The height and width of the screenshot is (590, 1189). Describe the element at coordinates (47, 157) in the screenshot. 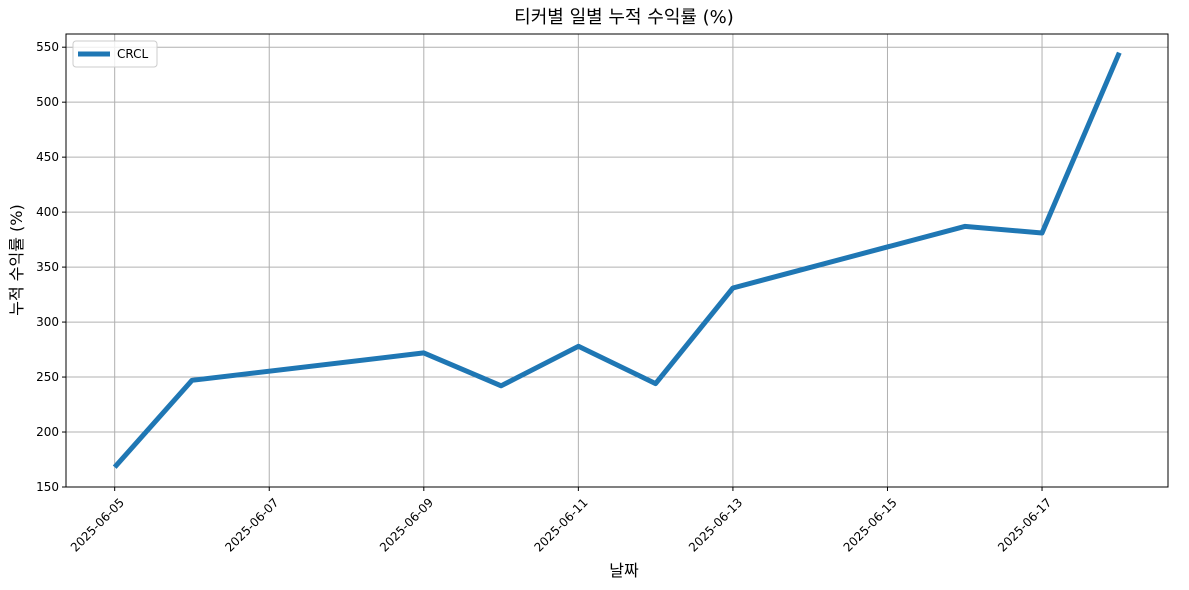

I see `y-tick-label: 450` at that location.